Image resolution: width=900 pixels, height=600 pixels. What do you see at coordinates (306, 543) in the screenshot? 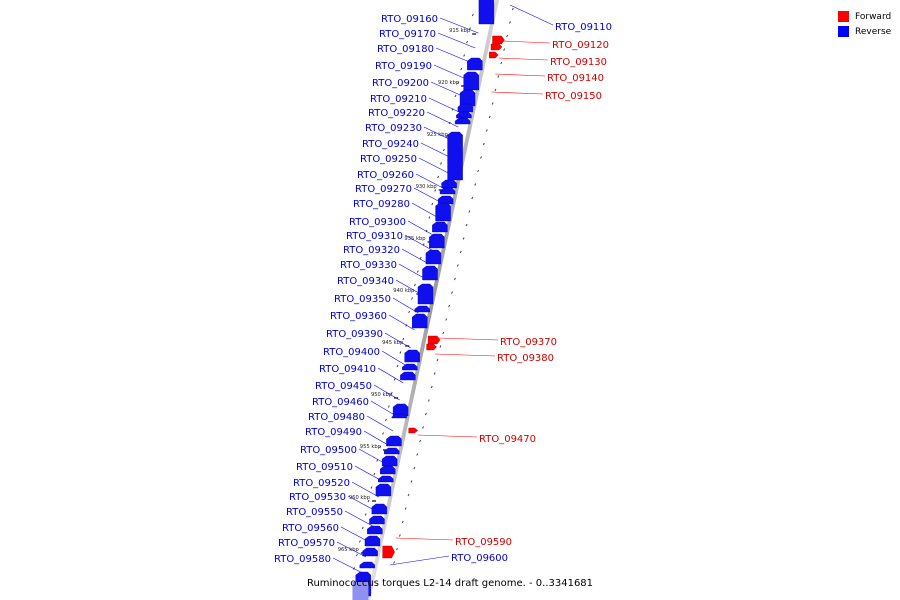
I see `gene-label-rto_09570: RTO_09570` at bounding box center [306, 543].